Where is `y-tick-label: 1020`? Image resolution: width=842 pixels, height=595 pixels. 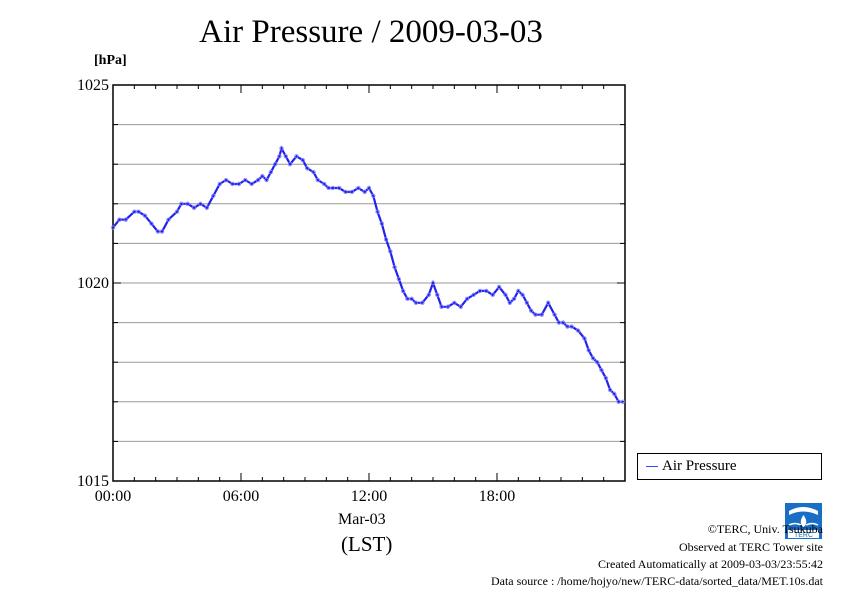
y-tick-label: 1020 is located at coordinates (93, 283).